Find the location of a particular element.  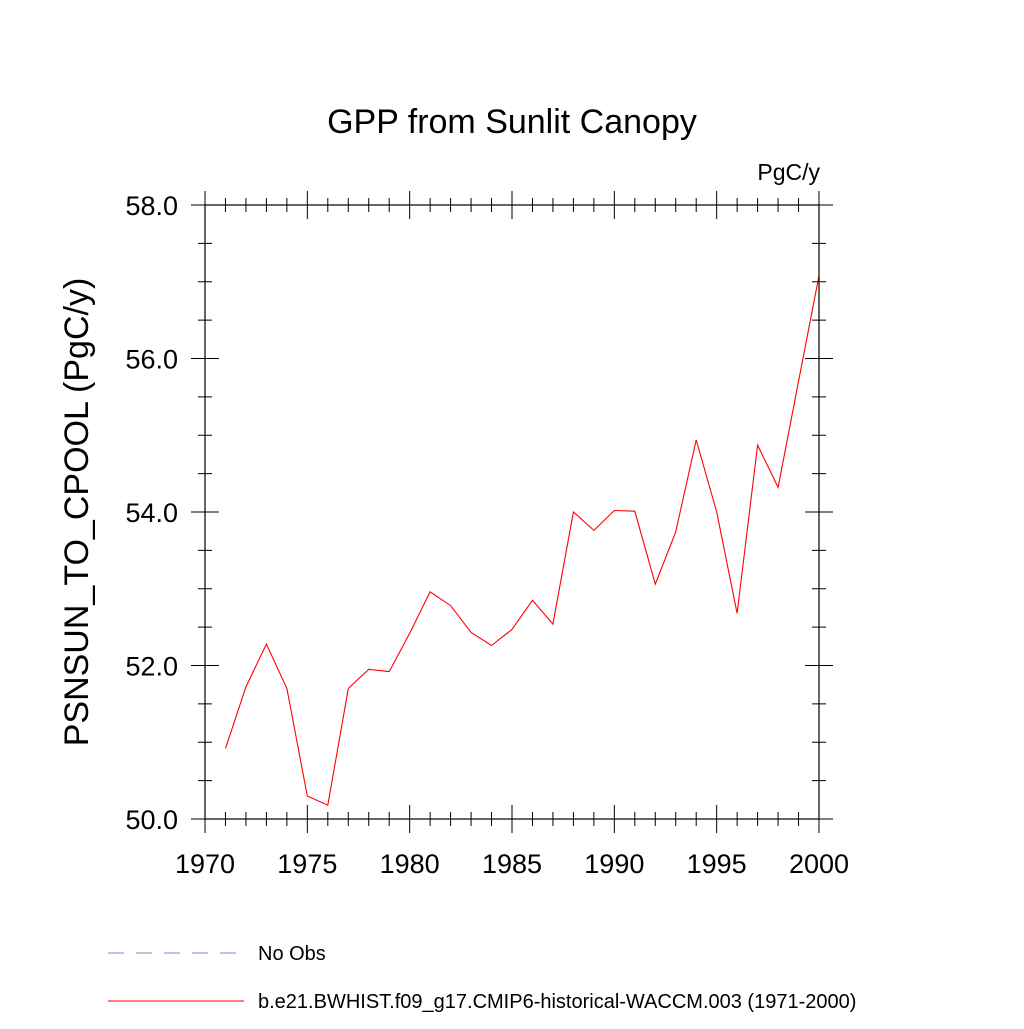

y-axis-label: PSNSUN_TO_CPOOL (PgC/y) is located at coordinates (77, 512).